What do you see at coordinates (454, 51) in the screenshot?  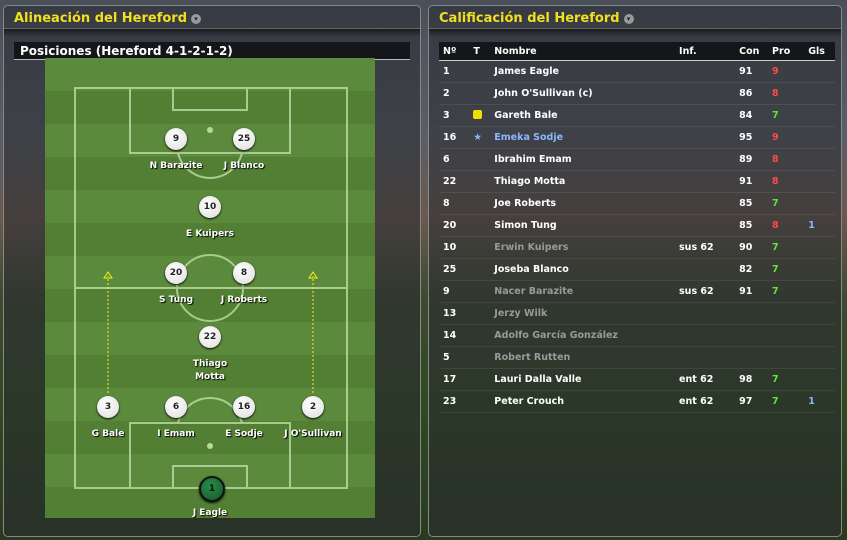 I see `column-header: Nº` at bounding box center [454, 51].